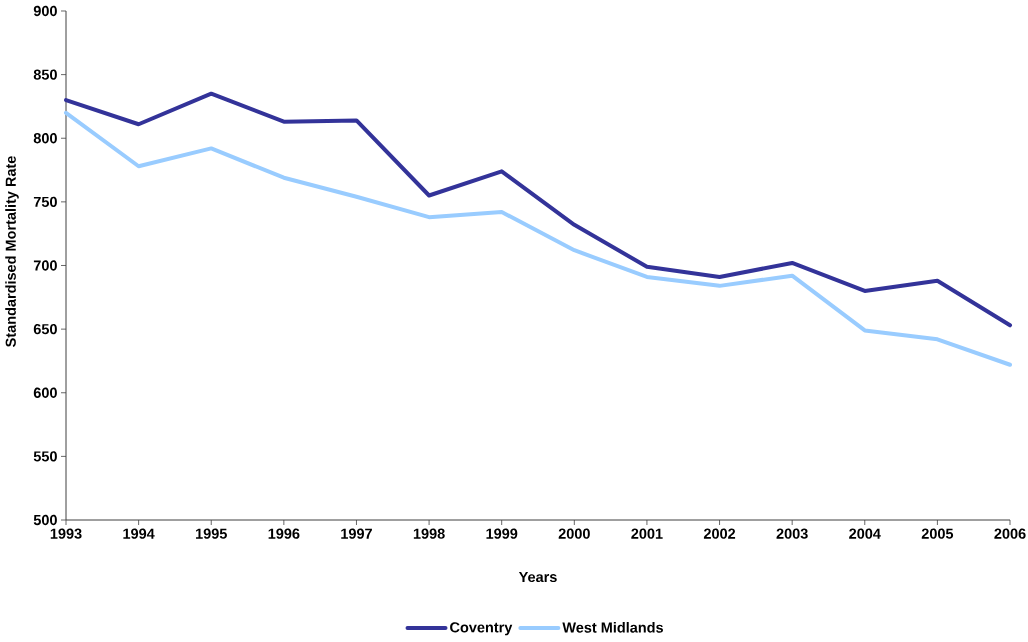  I want to click on x-tick-label: 1993, so click(66, 533).